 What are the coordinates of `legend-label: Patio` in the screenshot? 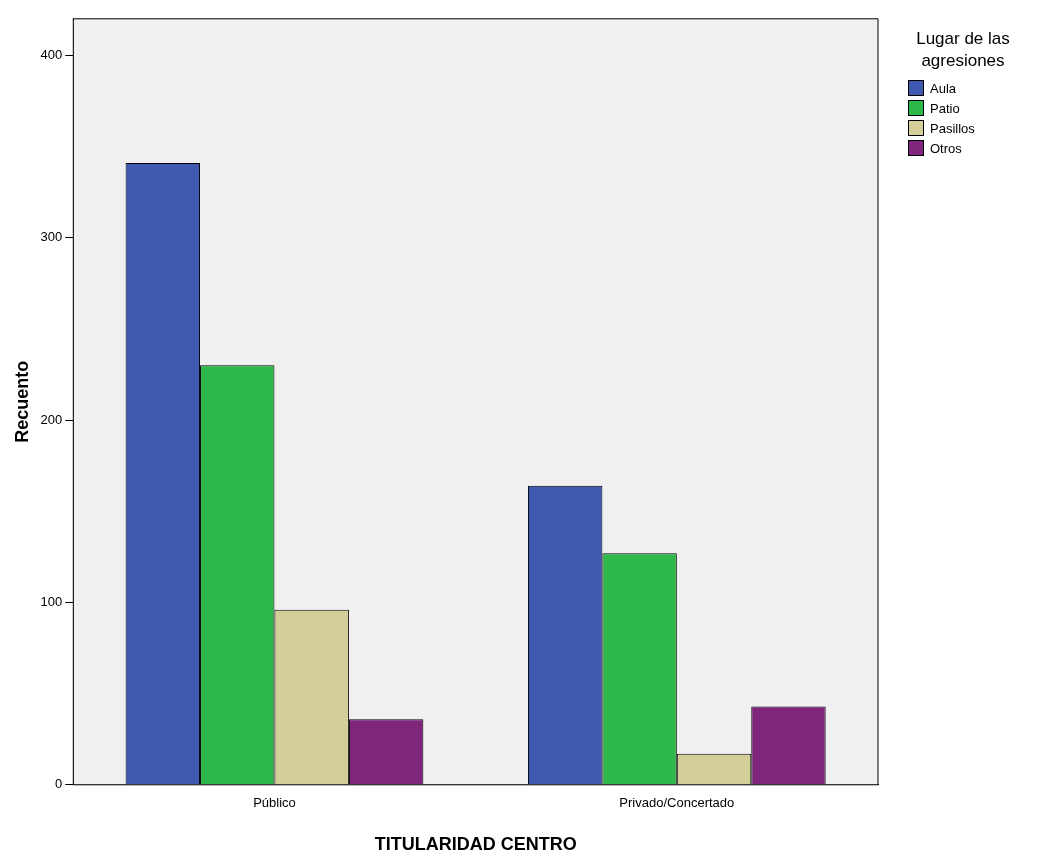 It's located at (945, 108).